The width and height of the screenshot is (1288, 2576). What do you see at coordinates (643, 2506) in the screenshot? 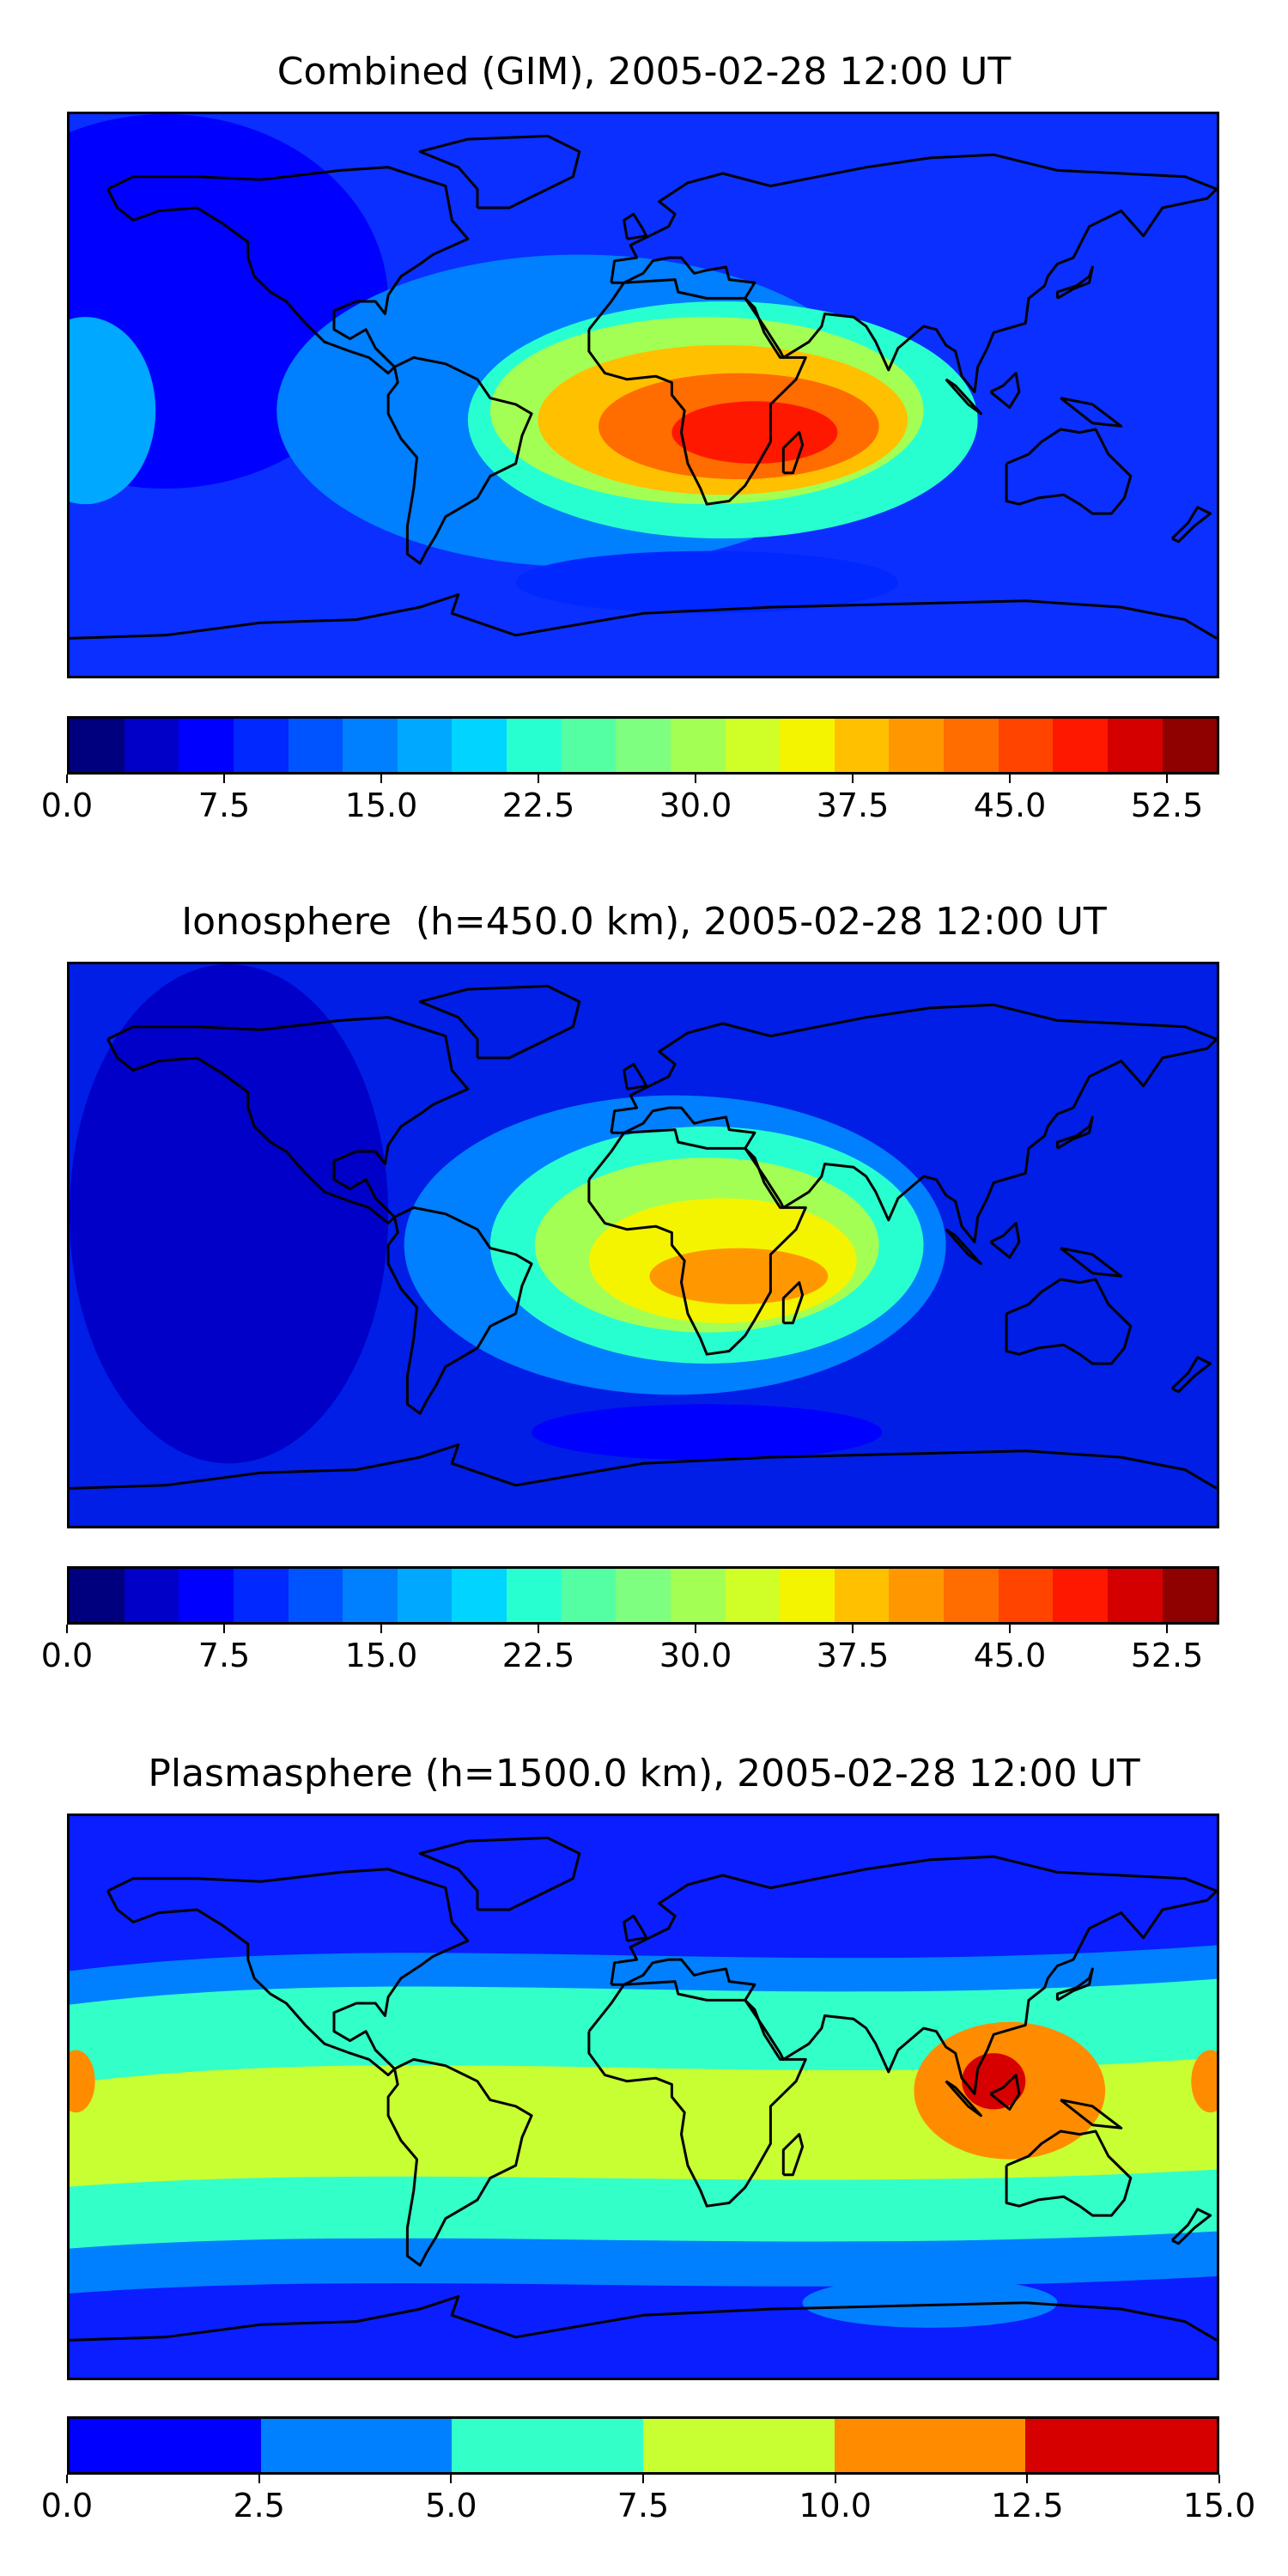
I see `colorbar-tick-label: 7.5` at bounding box center [643, 2506].